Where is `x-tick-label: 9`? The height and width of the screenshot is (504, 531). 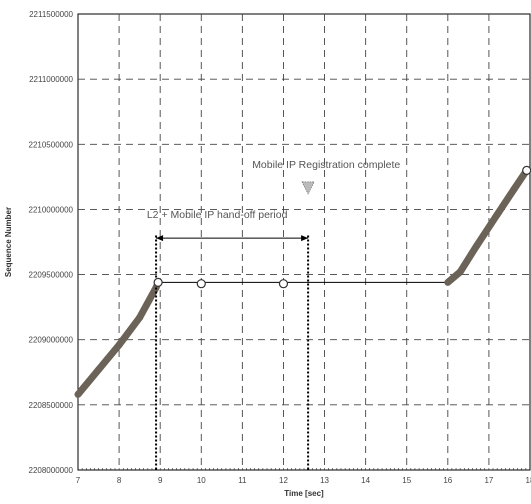 x-tick-label: 9 is located at coordinates (160, 480).